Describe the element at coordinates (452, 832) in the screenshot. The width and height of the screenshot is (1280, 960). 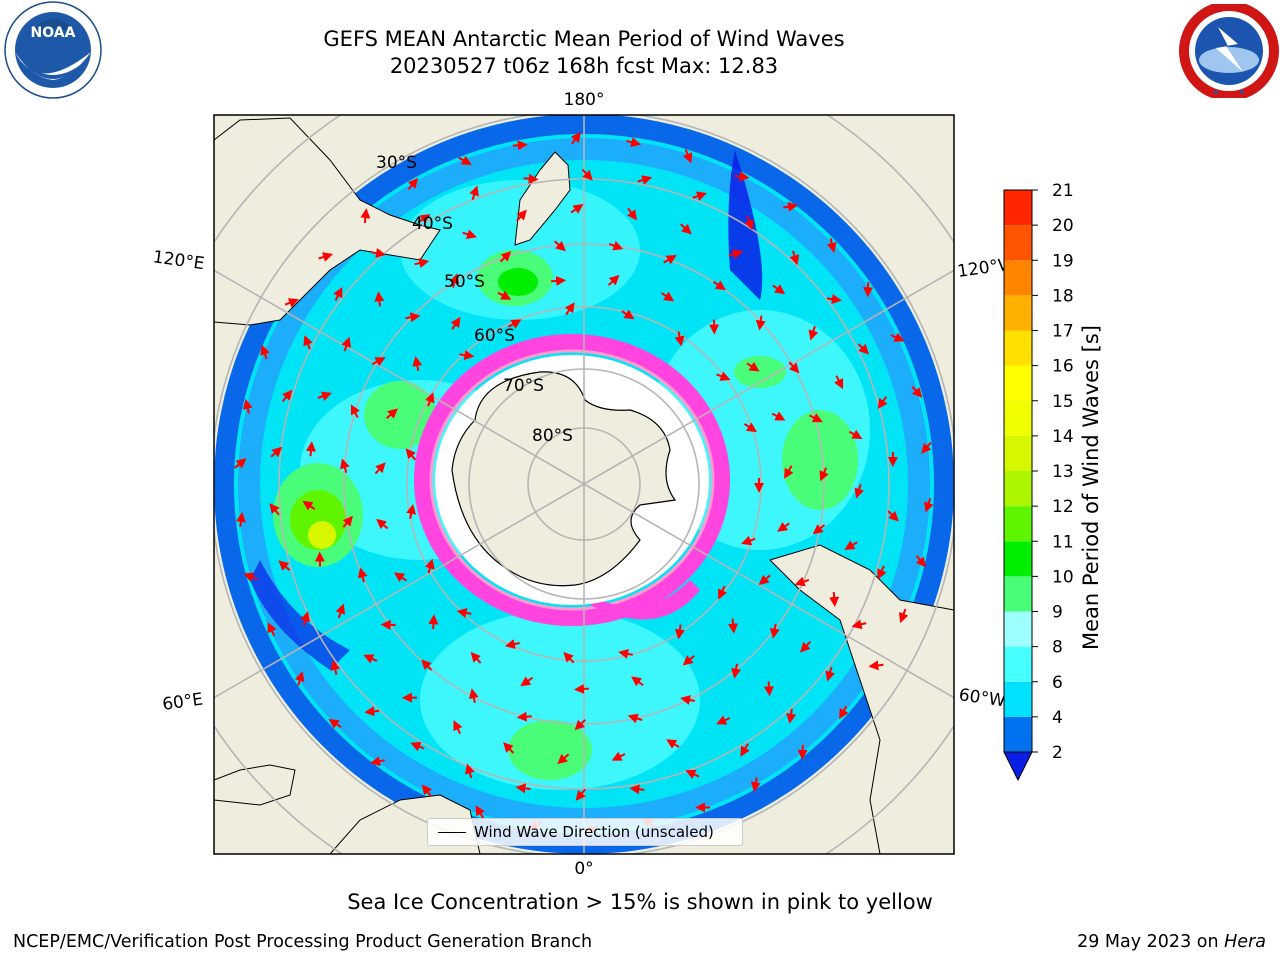
I see `legend-line-icon` at that location.